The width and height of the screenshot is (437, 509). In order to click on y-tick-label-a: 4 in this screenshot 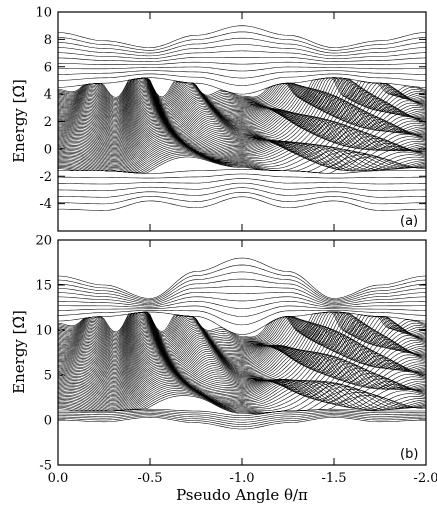, I will do `click(48, 95)`.